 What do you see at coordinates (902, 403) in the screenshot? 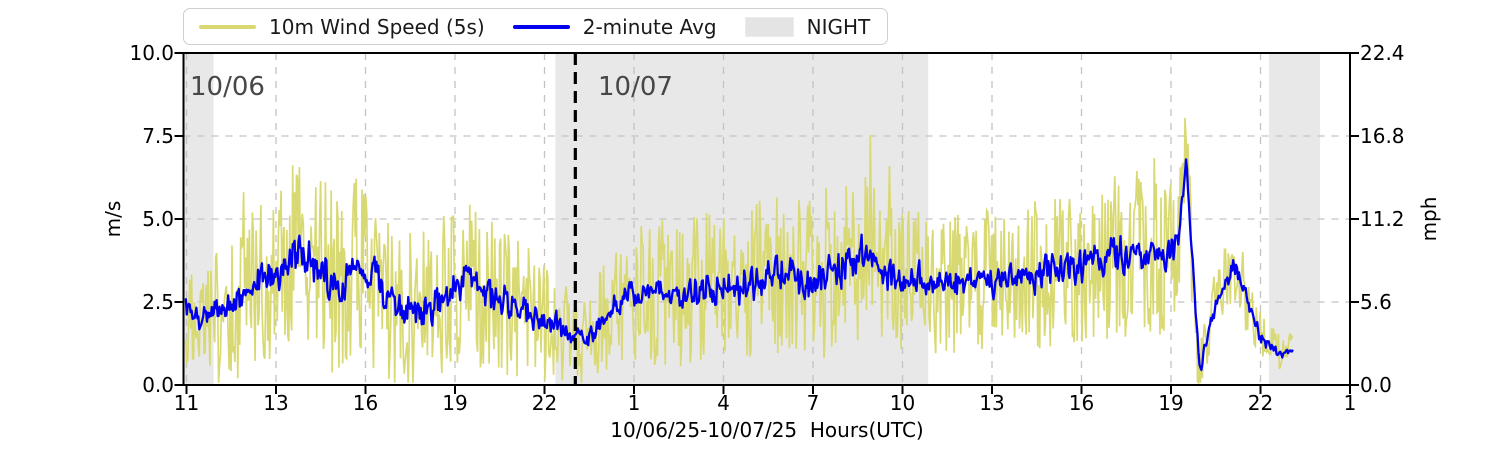
I see `svg-text: 10` at bounding box center [902, 403].